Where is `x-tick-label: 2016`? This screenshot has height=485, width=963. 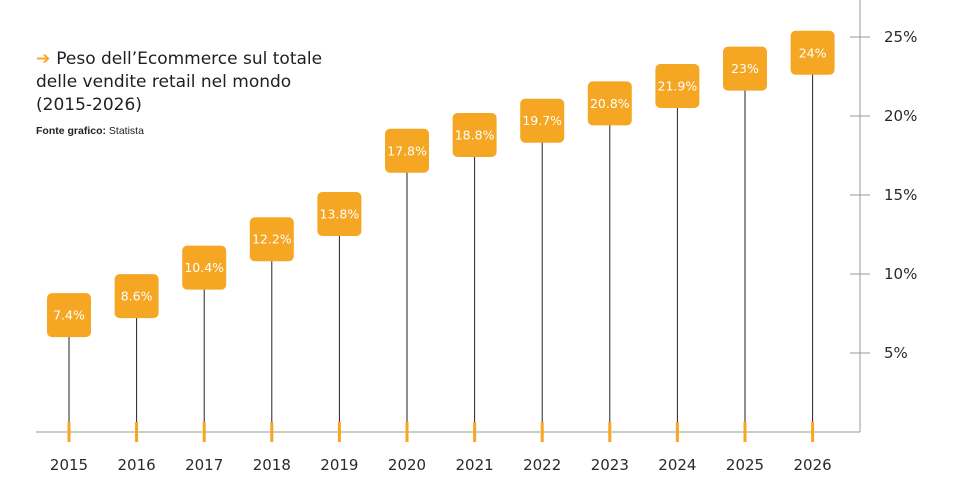
x-tick-label: 2016 is located at coordinates (137, 465).